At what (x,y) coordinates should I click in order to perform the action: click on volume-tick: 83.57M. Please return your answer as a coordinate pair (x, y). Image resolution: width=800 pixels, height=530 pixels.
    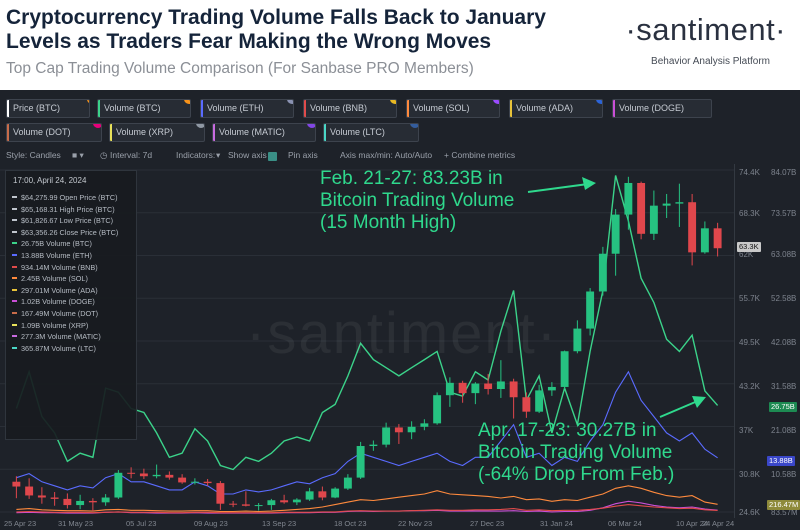
    Looking at the image, I should click on (784, 512).